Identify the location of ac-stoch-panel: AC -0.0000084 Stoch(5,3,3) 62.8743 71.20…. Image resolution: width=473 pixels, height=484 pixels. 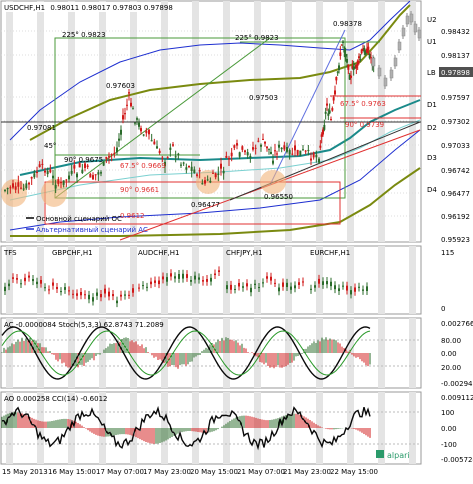
(236, 353).